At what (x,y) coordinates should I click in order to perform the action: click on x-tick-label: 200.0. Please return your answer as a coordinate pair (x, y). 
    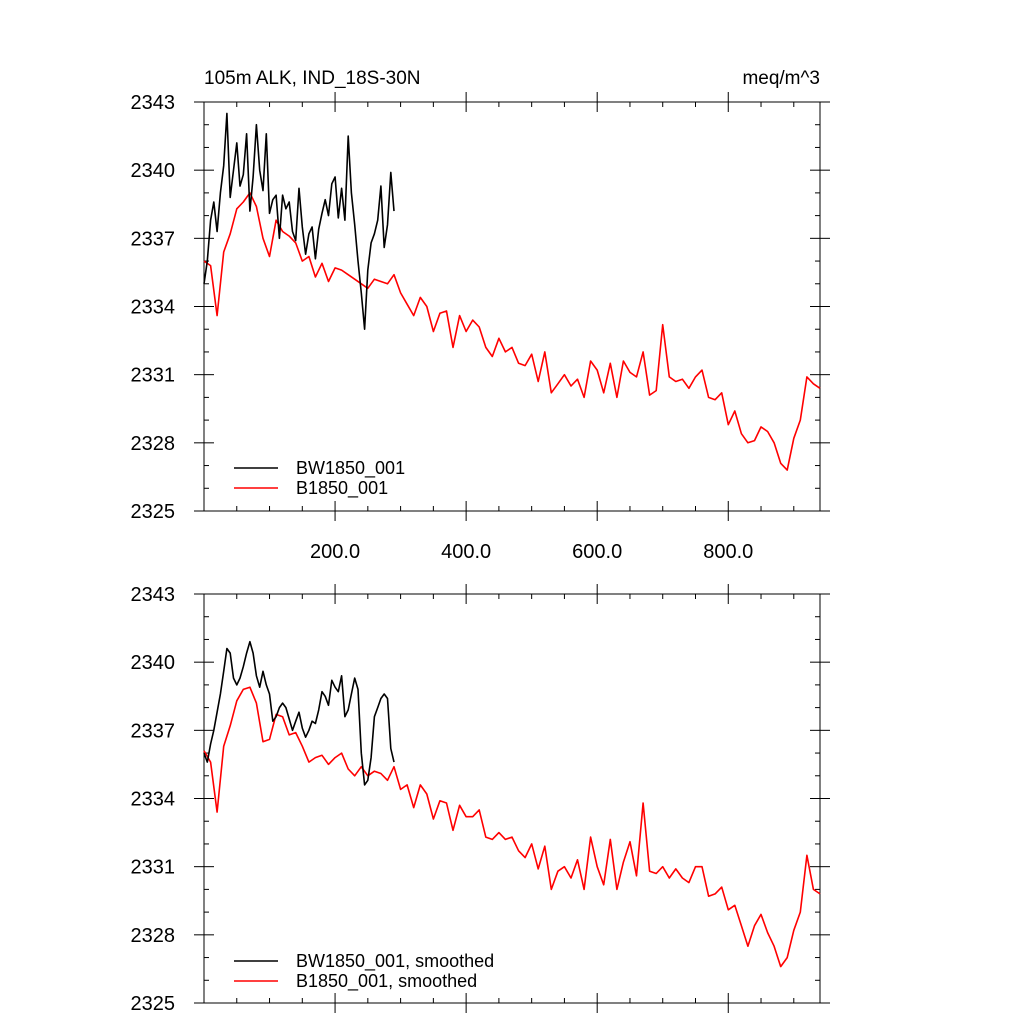
    Looking at the image, I should click on (335, 552).